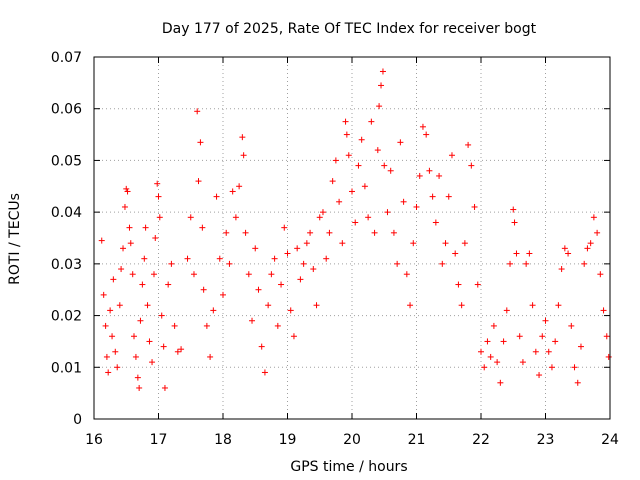 This screenshot has width=640, height=480. I want to click on x-tick-label: 21, so click(417, 440).